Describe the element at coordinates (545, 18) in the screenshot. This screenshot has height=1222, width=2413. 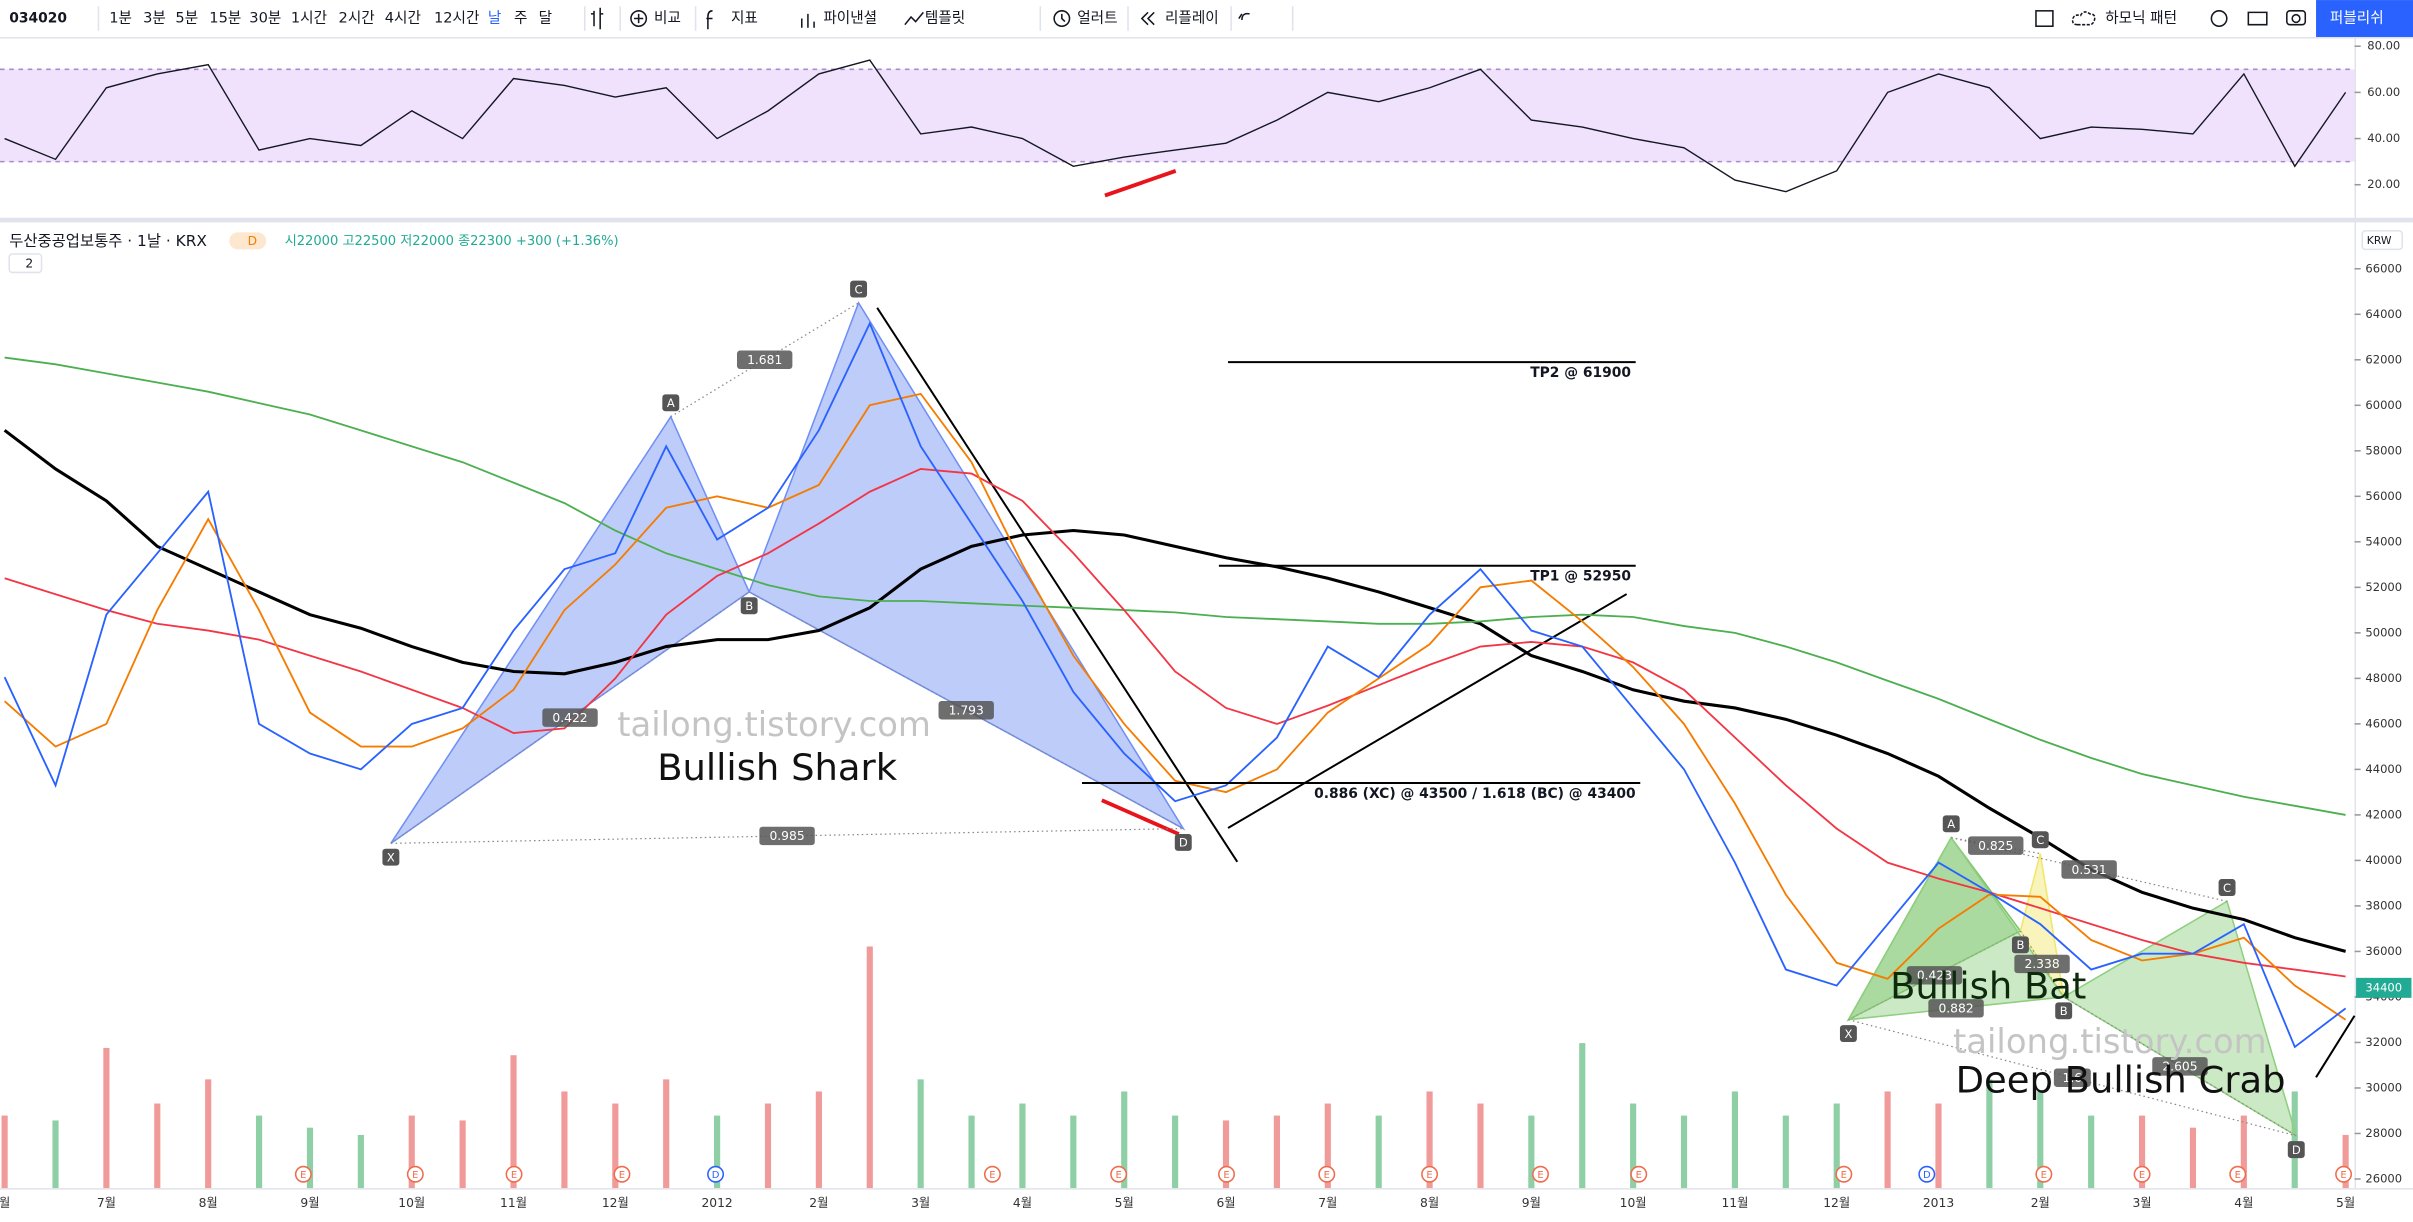
I see `toolbar-item: 달` at that location.